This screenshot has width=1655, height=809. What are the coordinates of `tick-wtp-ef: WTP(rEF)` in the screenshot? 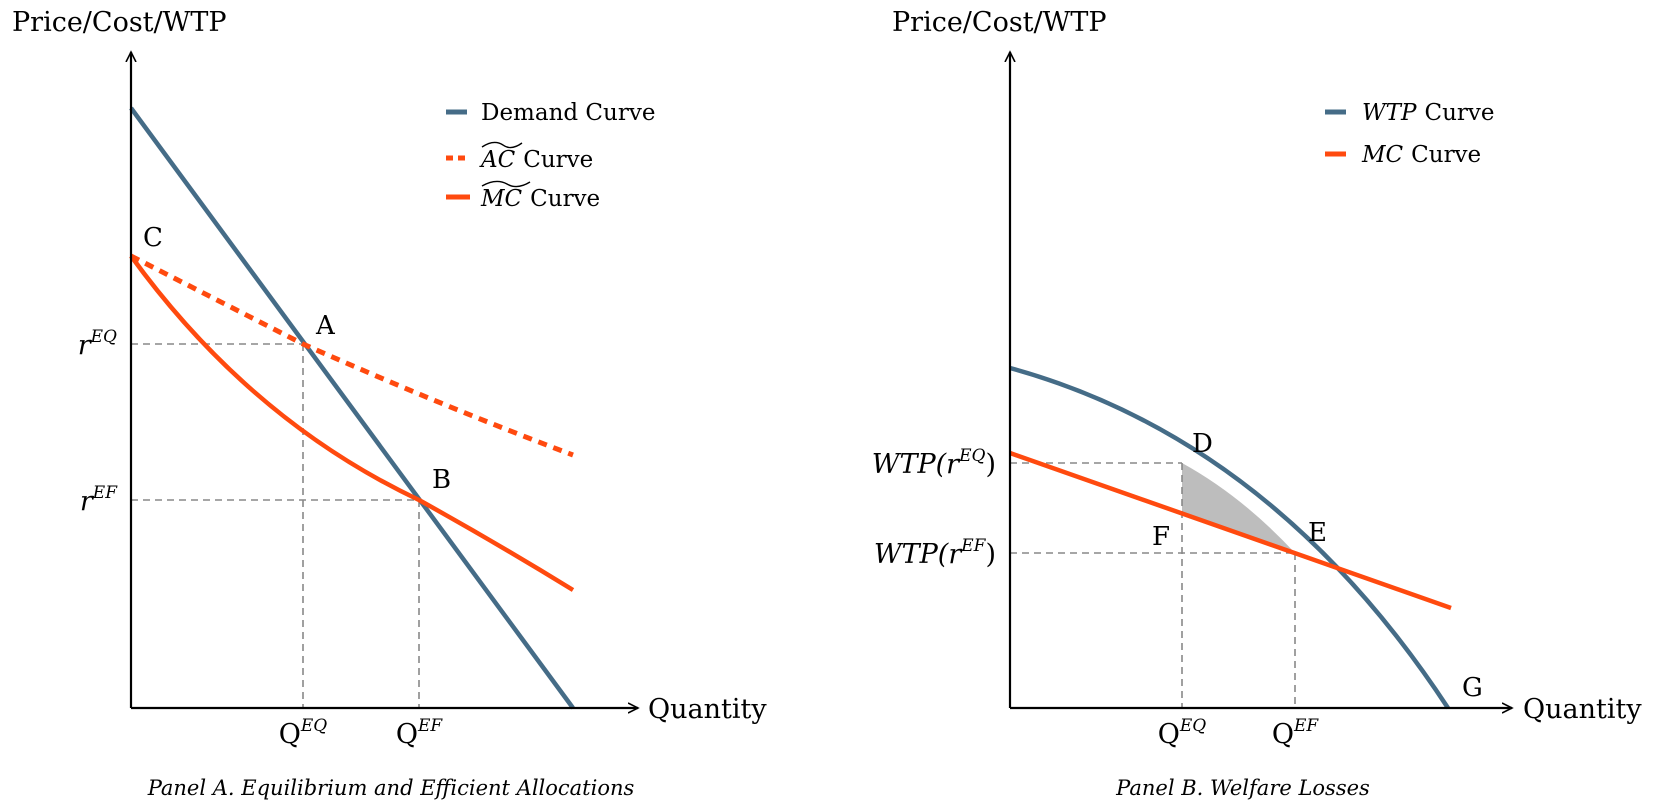 It's located at (935, 553).